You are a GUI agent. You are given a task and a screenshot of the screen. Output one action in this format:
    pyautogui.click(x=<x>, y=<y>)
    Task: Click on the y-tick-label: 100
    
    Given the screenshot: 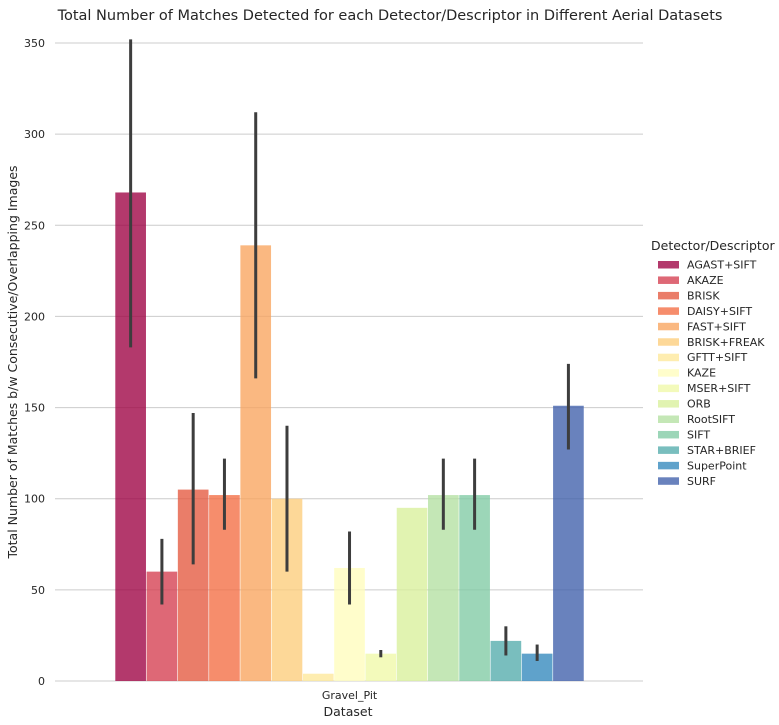 What is the action you would take?
    pyautogui.click(x=34, y=499)
    